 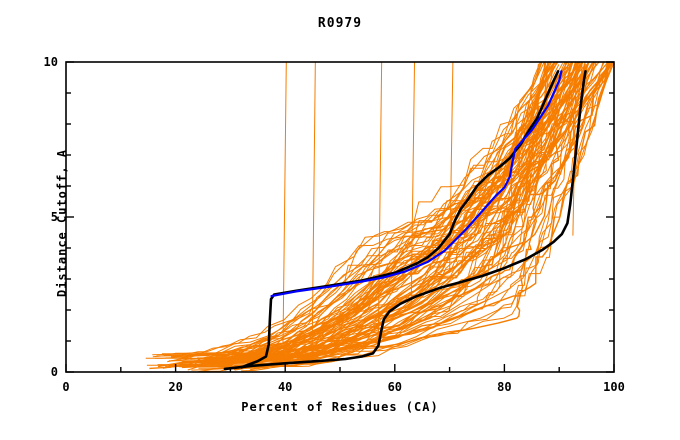 What do you see at coordinates (175, 387) in the screenshot?
I see `x-tick-label: 20` at bounding box center [175, 387].